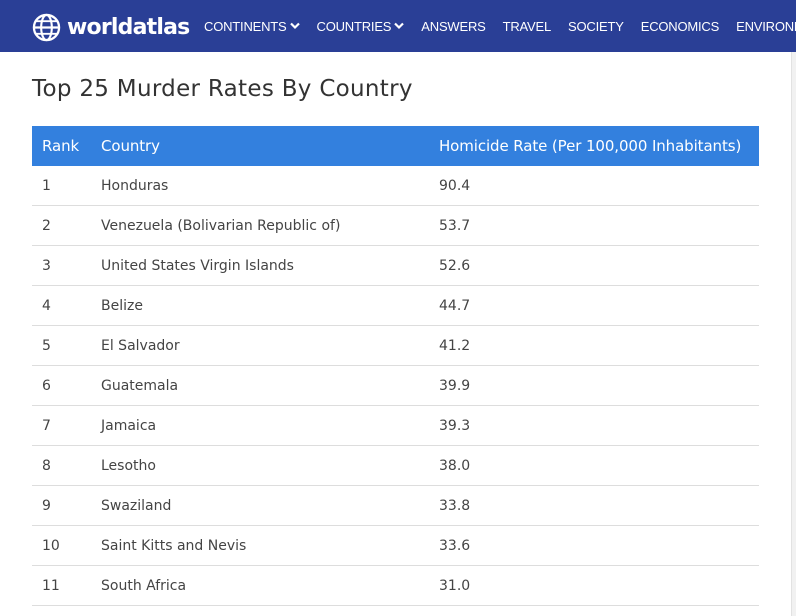 This screenshot has height=616, width=796. What do you see at coordinates (594, 465) in the screenshot?
I see `cell-homicide-rate: 38.0` at bounding box center [594, 465].